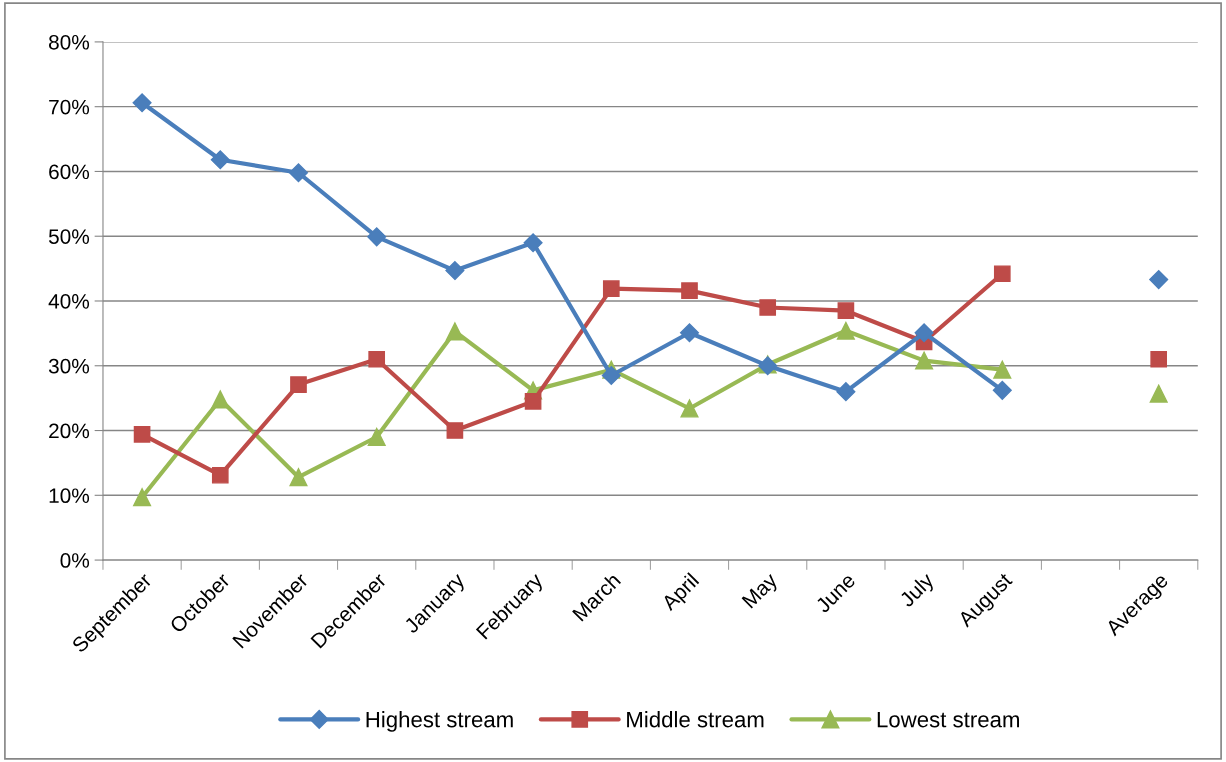 This screenshot has height=762, width=1226. I want to click on y-tick-label: 80%, so click(69, 42).